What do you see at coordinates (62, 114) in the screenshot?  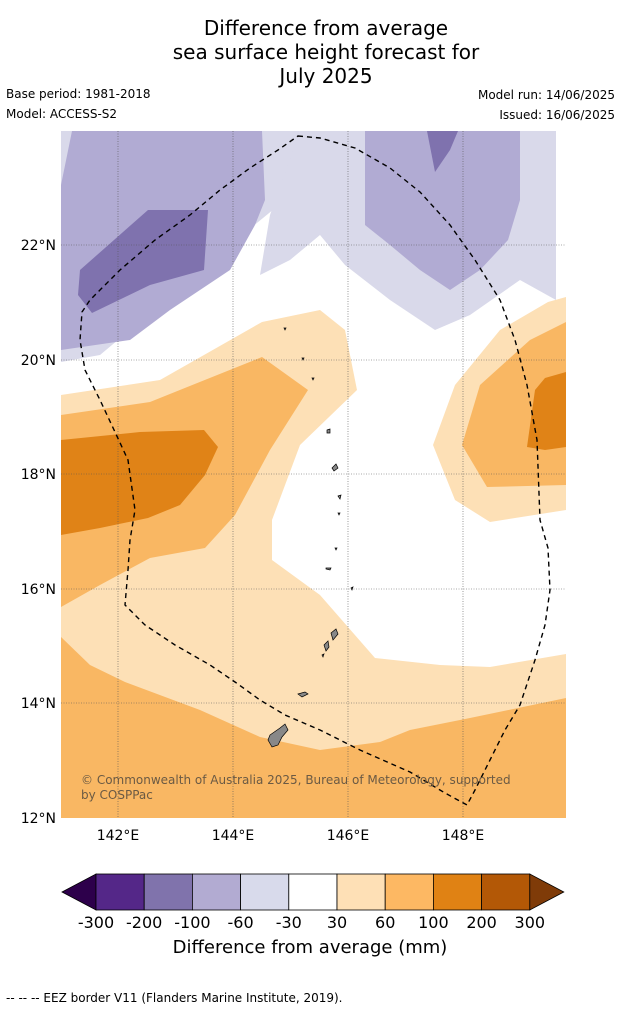 I see `model-text: Model: ACCESS-S2` at bounding box center [62, 114].